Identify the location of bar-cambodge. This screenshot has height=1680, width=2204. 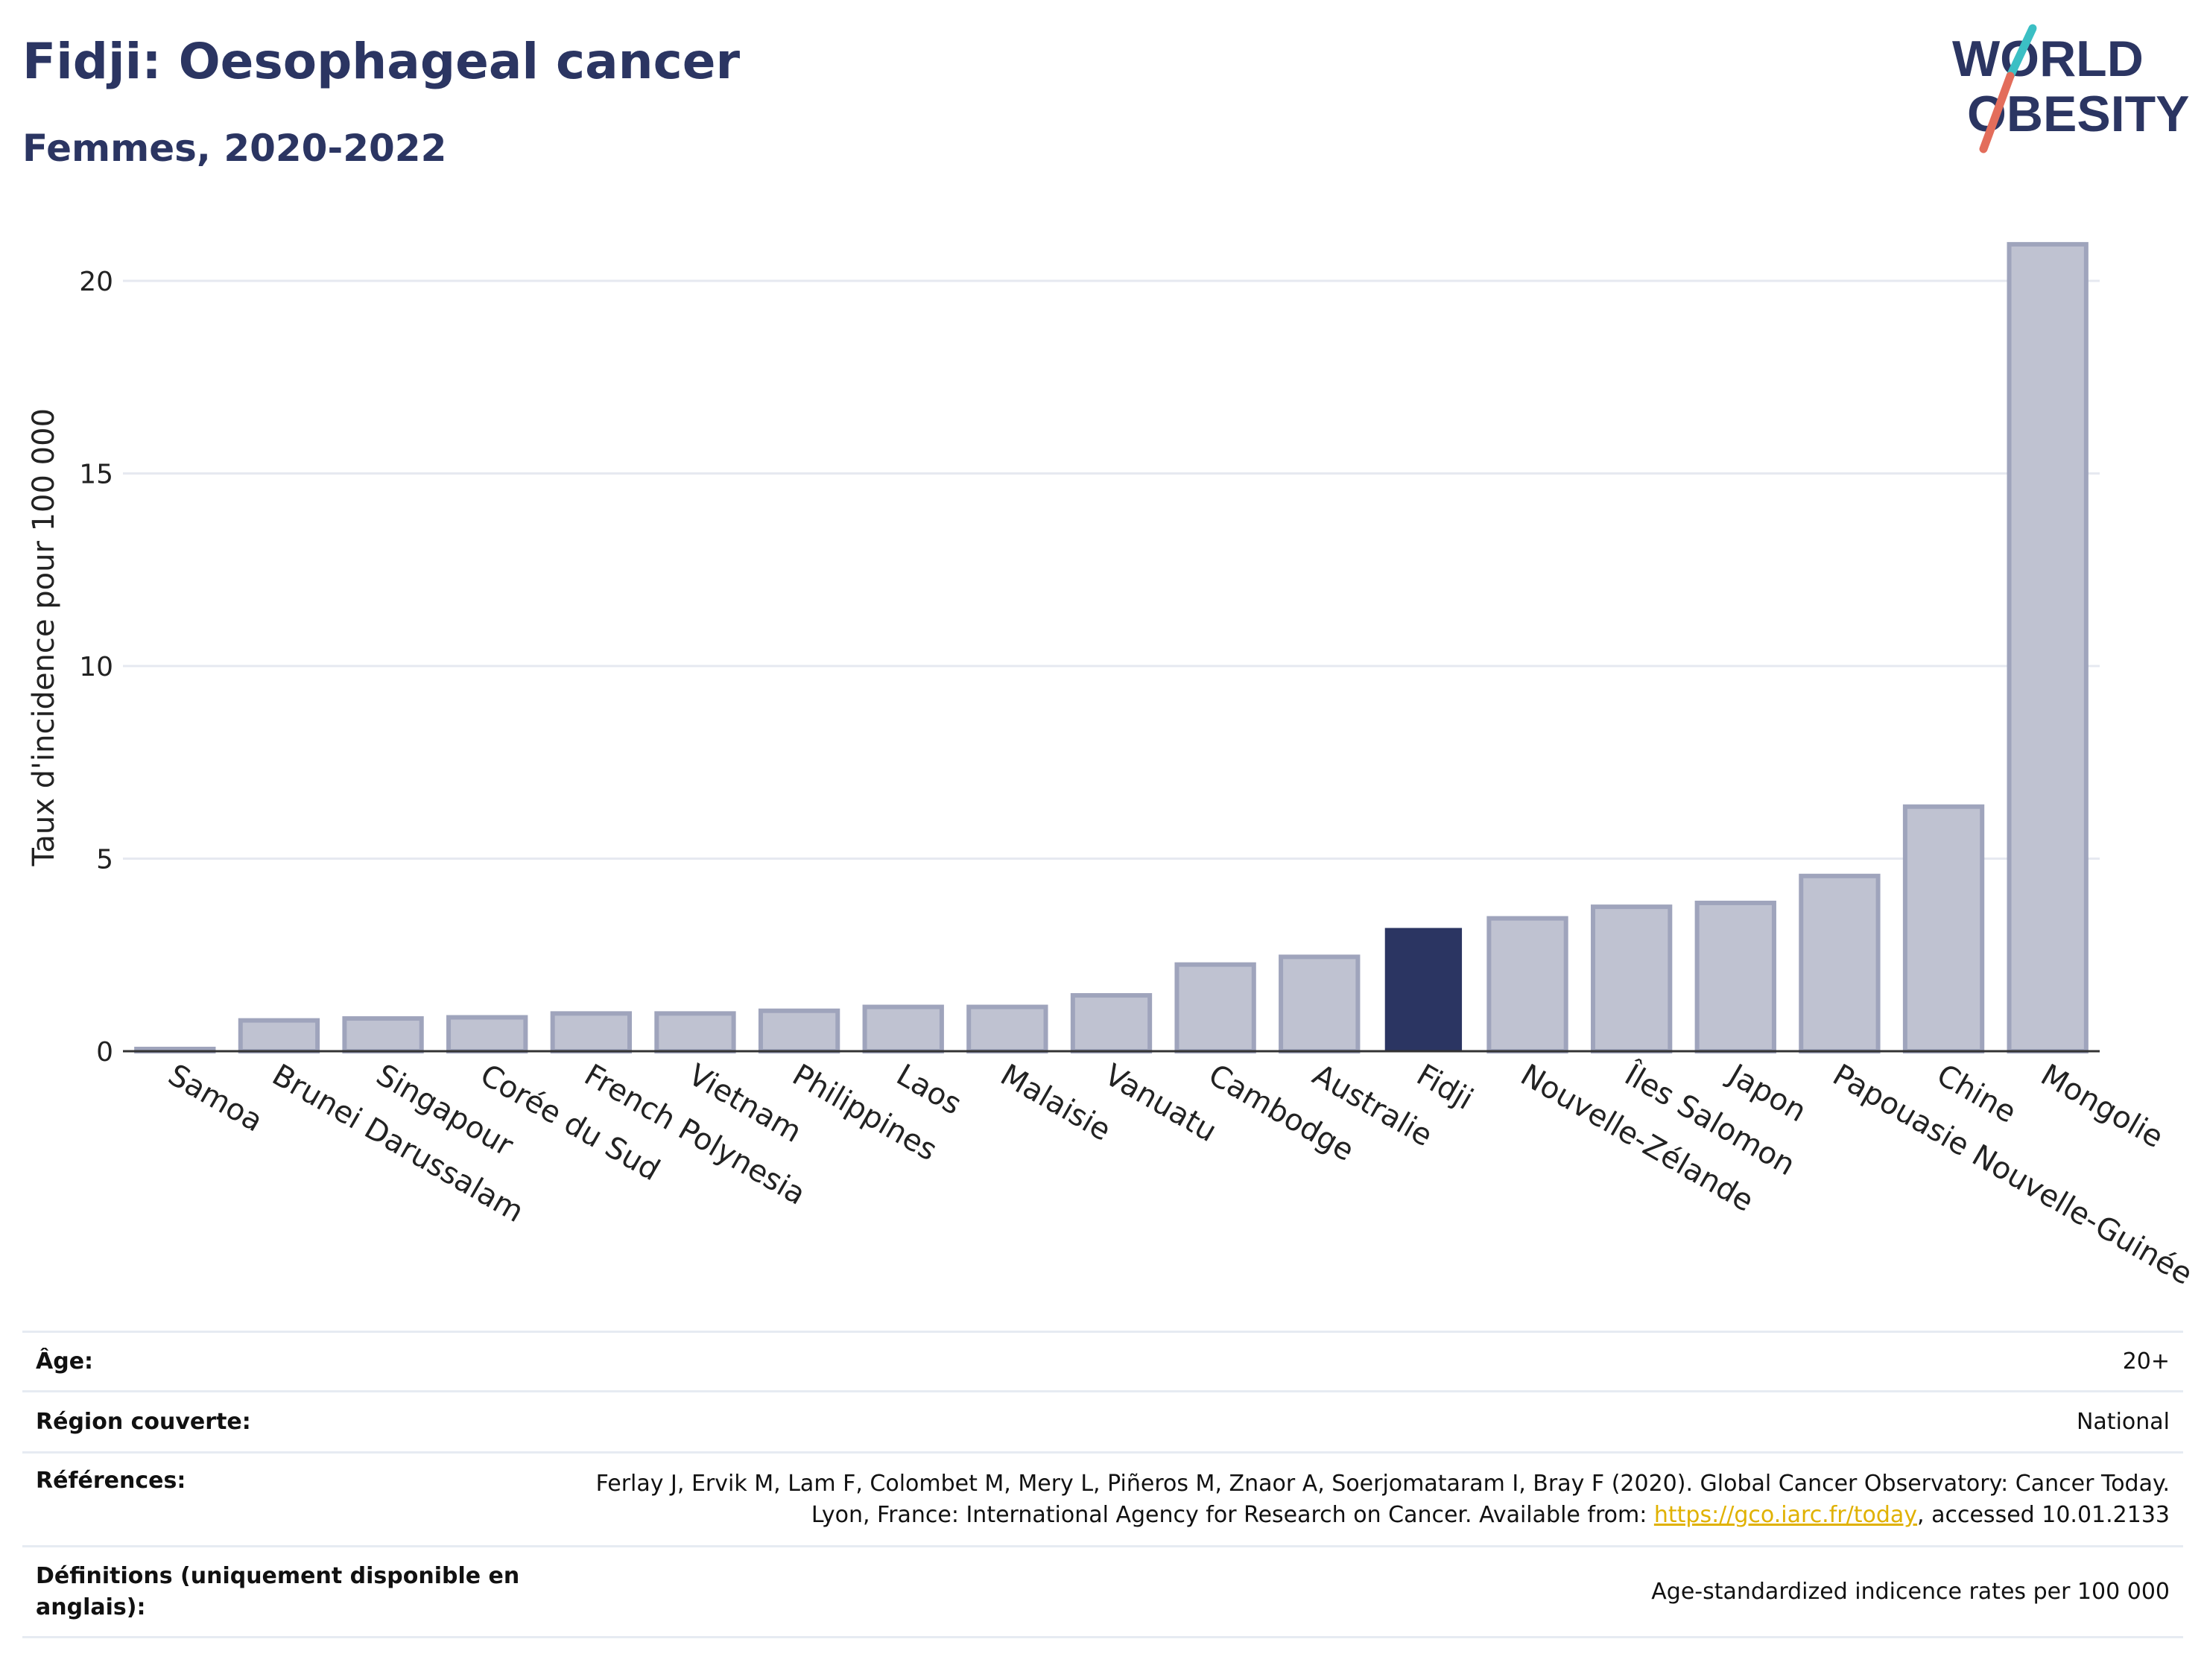
(1215, 1008).